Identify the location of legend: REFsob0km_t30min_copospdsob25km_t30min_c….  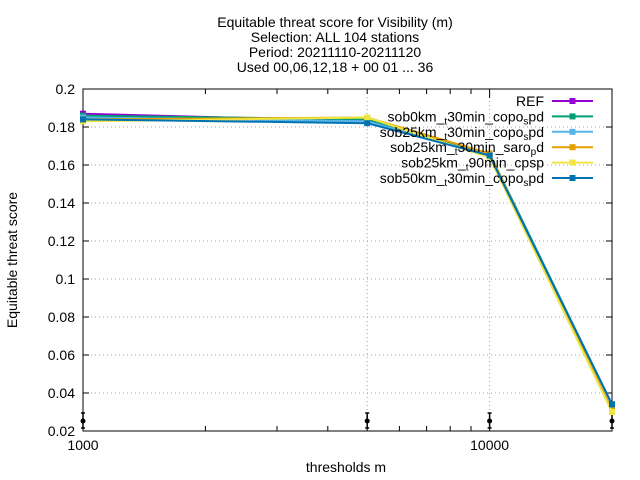
(486, 141).